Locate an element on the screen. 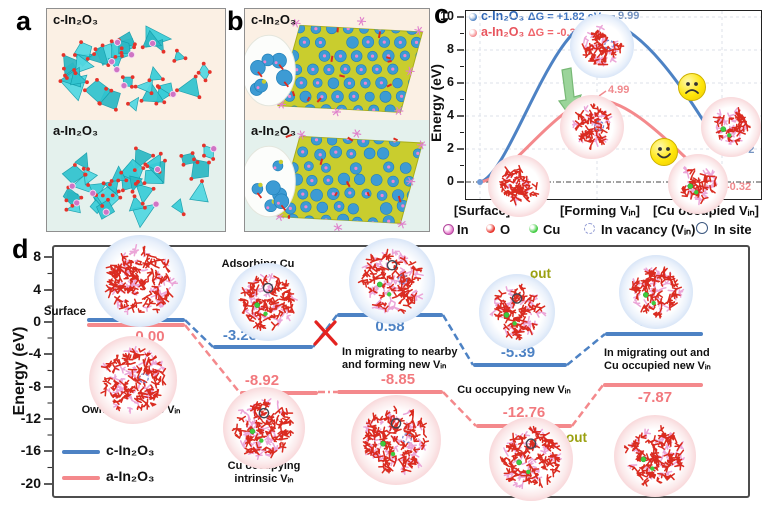 The image size is (774, 517). panel-c-letter: c is located at coordinates (442, 14).